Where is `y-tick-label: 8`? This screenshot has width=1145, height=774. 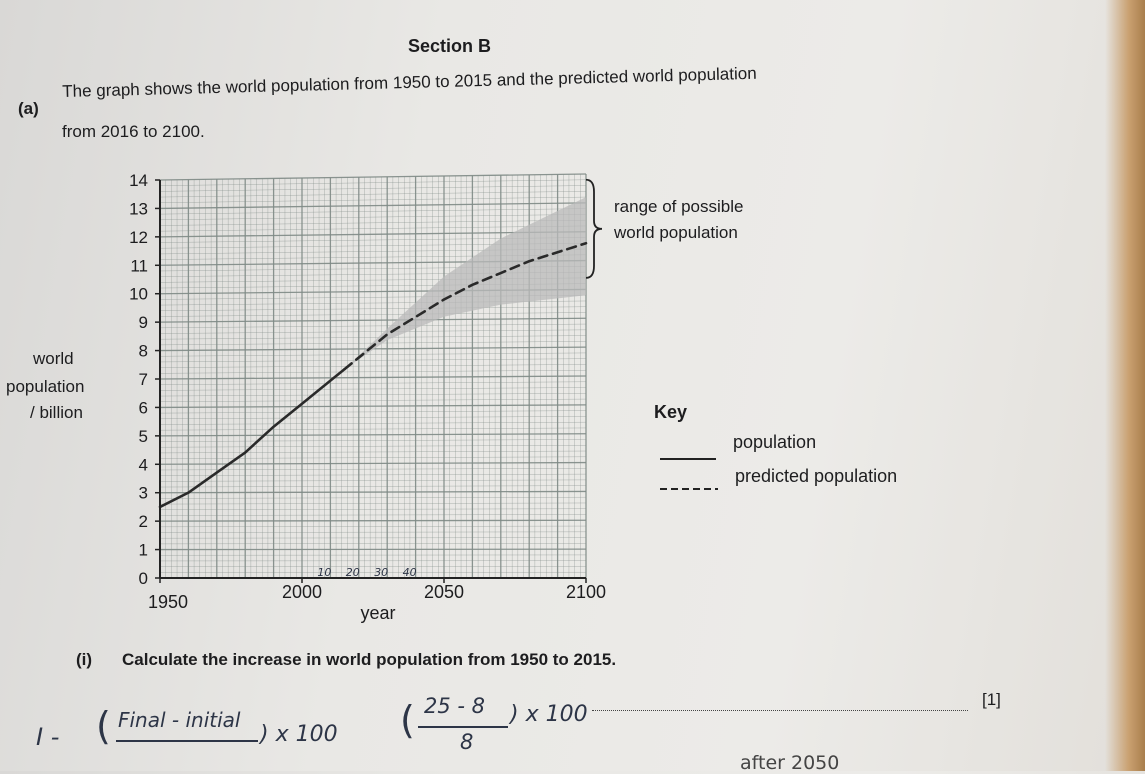 y-tick-label: 8 is located at coordinates (143, 351).